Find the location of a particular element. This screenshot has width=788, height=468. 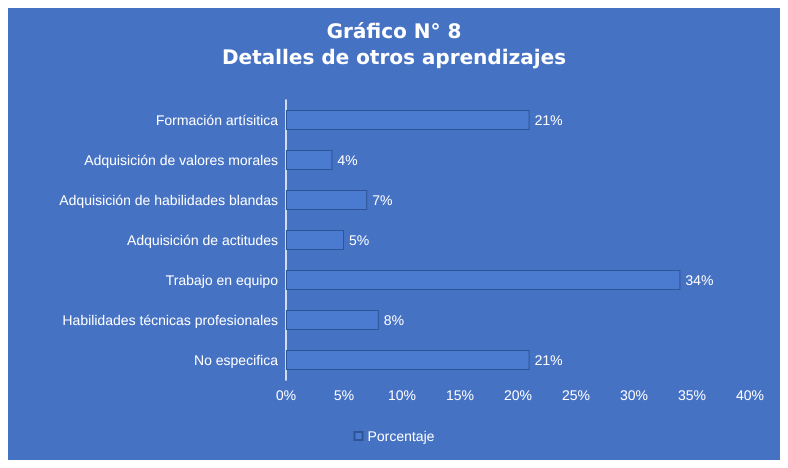

chart-subtitle: Detalles de otros aprendizajes is located at coordinates (394, 57).